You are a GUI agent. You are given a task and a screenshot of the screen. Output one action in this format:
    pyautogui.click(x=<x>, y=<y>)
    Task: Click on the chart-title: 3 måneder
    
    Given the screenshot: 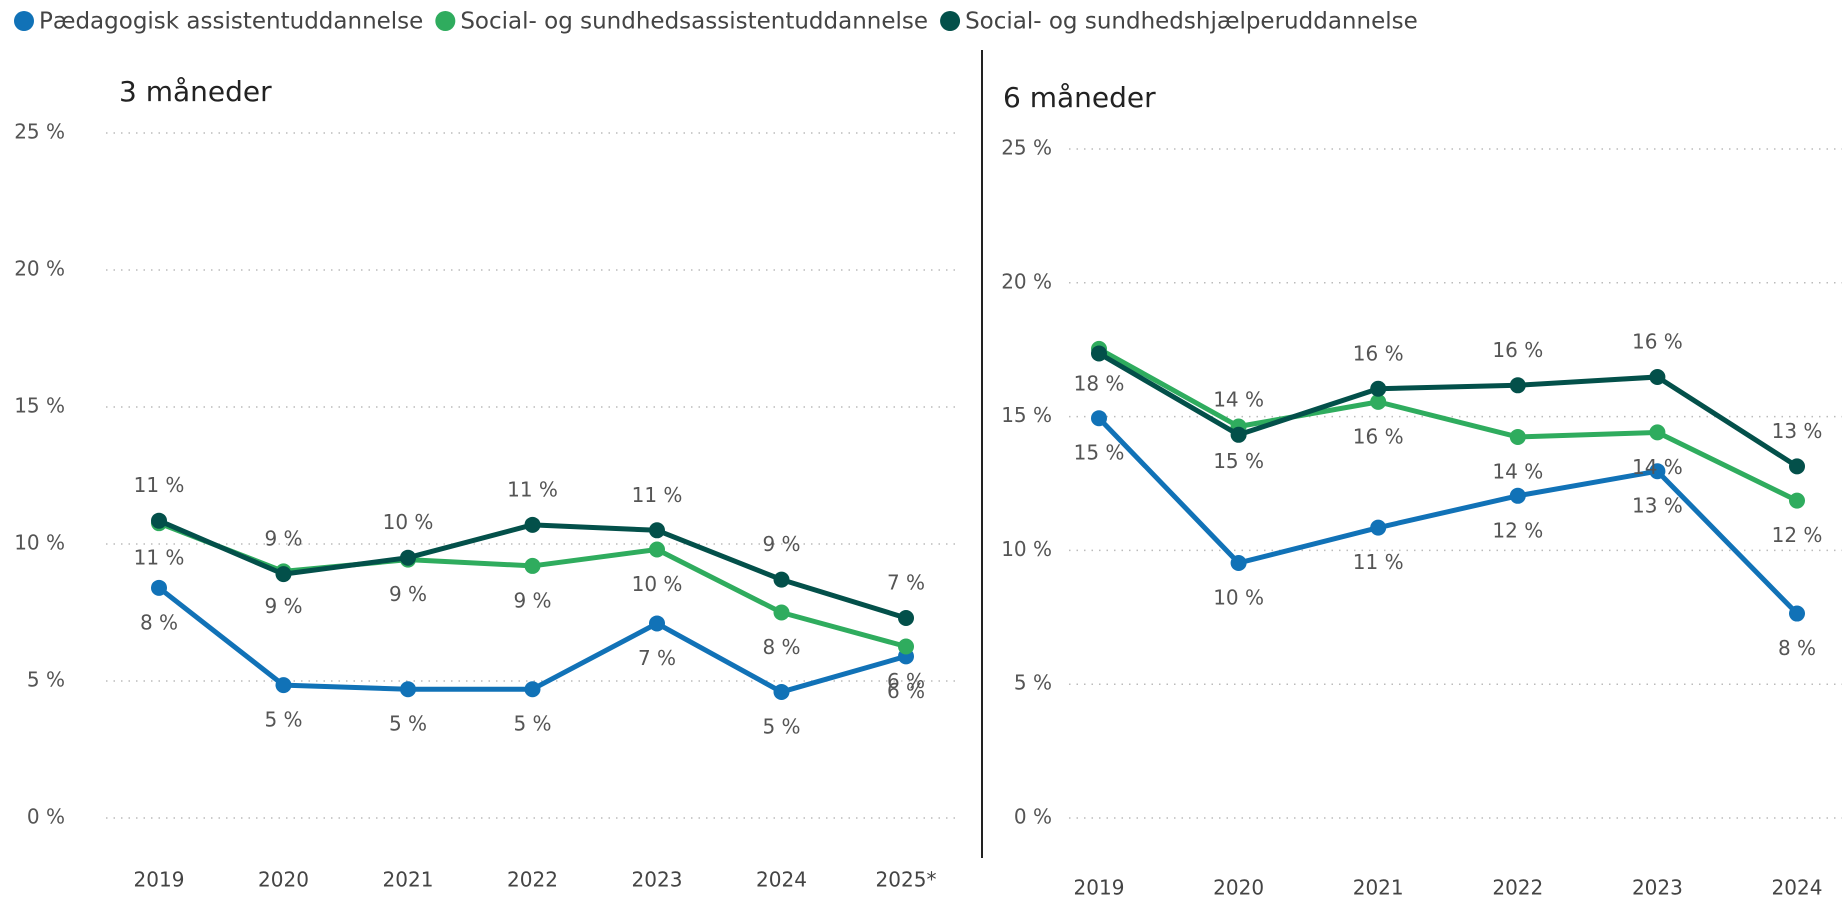 What is the action you would take?
    pyautogui.click(x=195, y=91)
    